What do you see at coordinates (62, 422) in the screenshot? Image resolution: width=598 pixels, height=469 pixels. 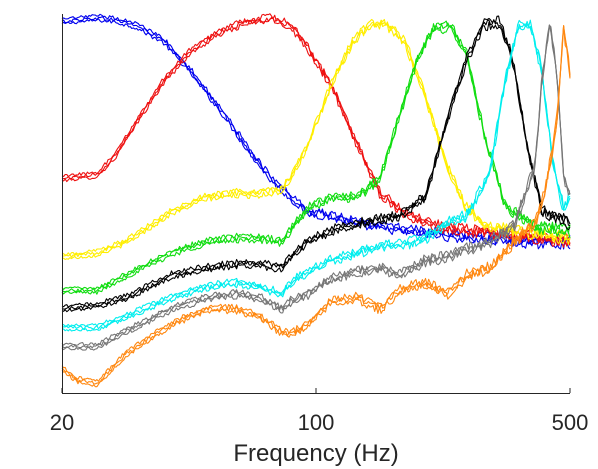 I see `x-tick-label-20: 20` at bounding box center [62, 422].